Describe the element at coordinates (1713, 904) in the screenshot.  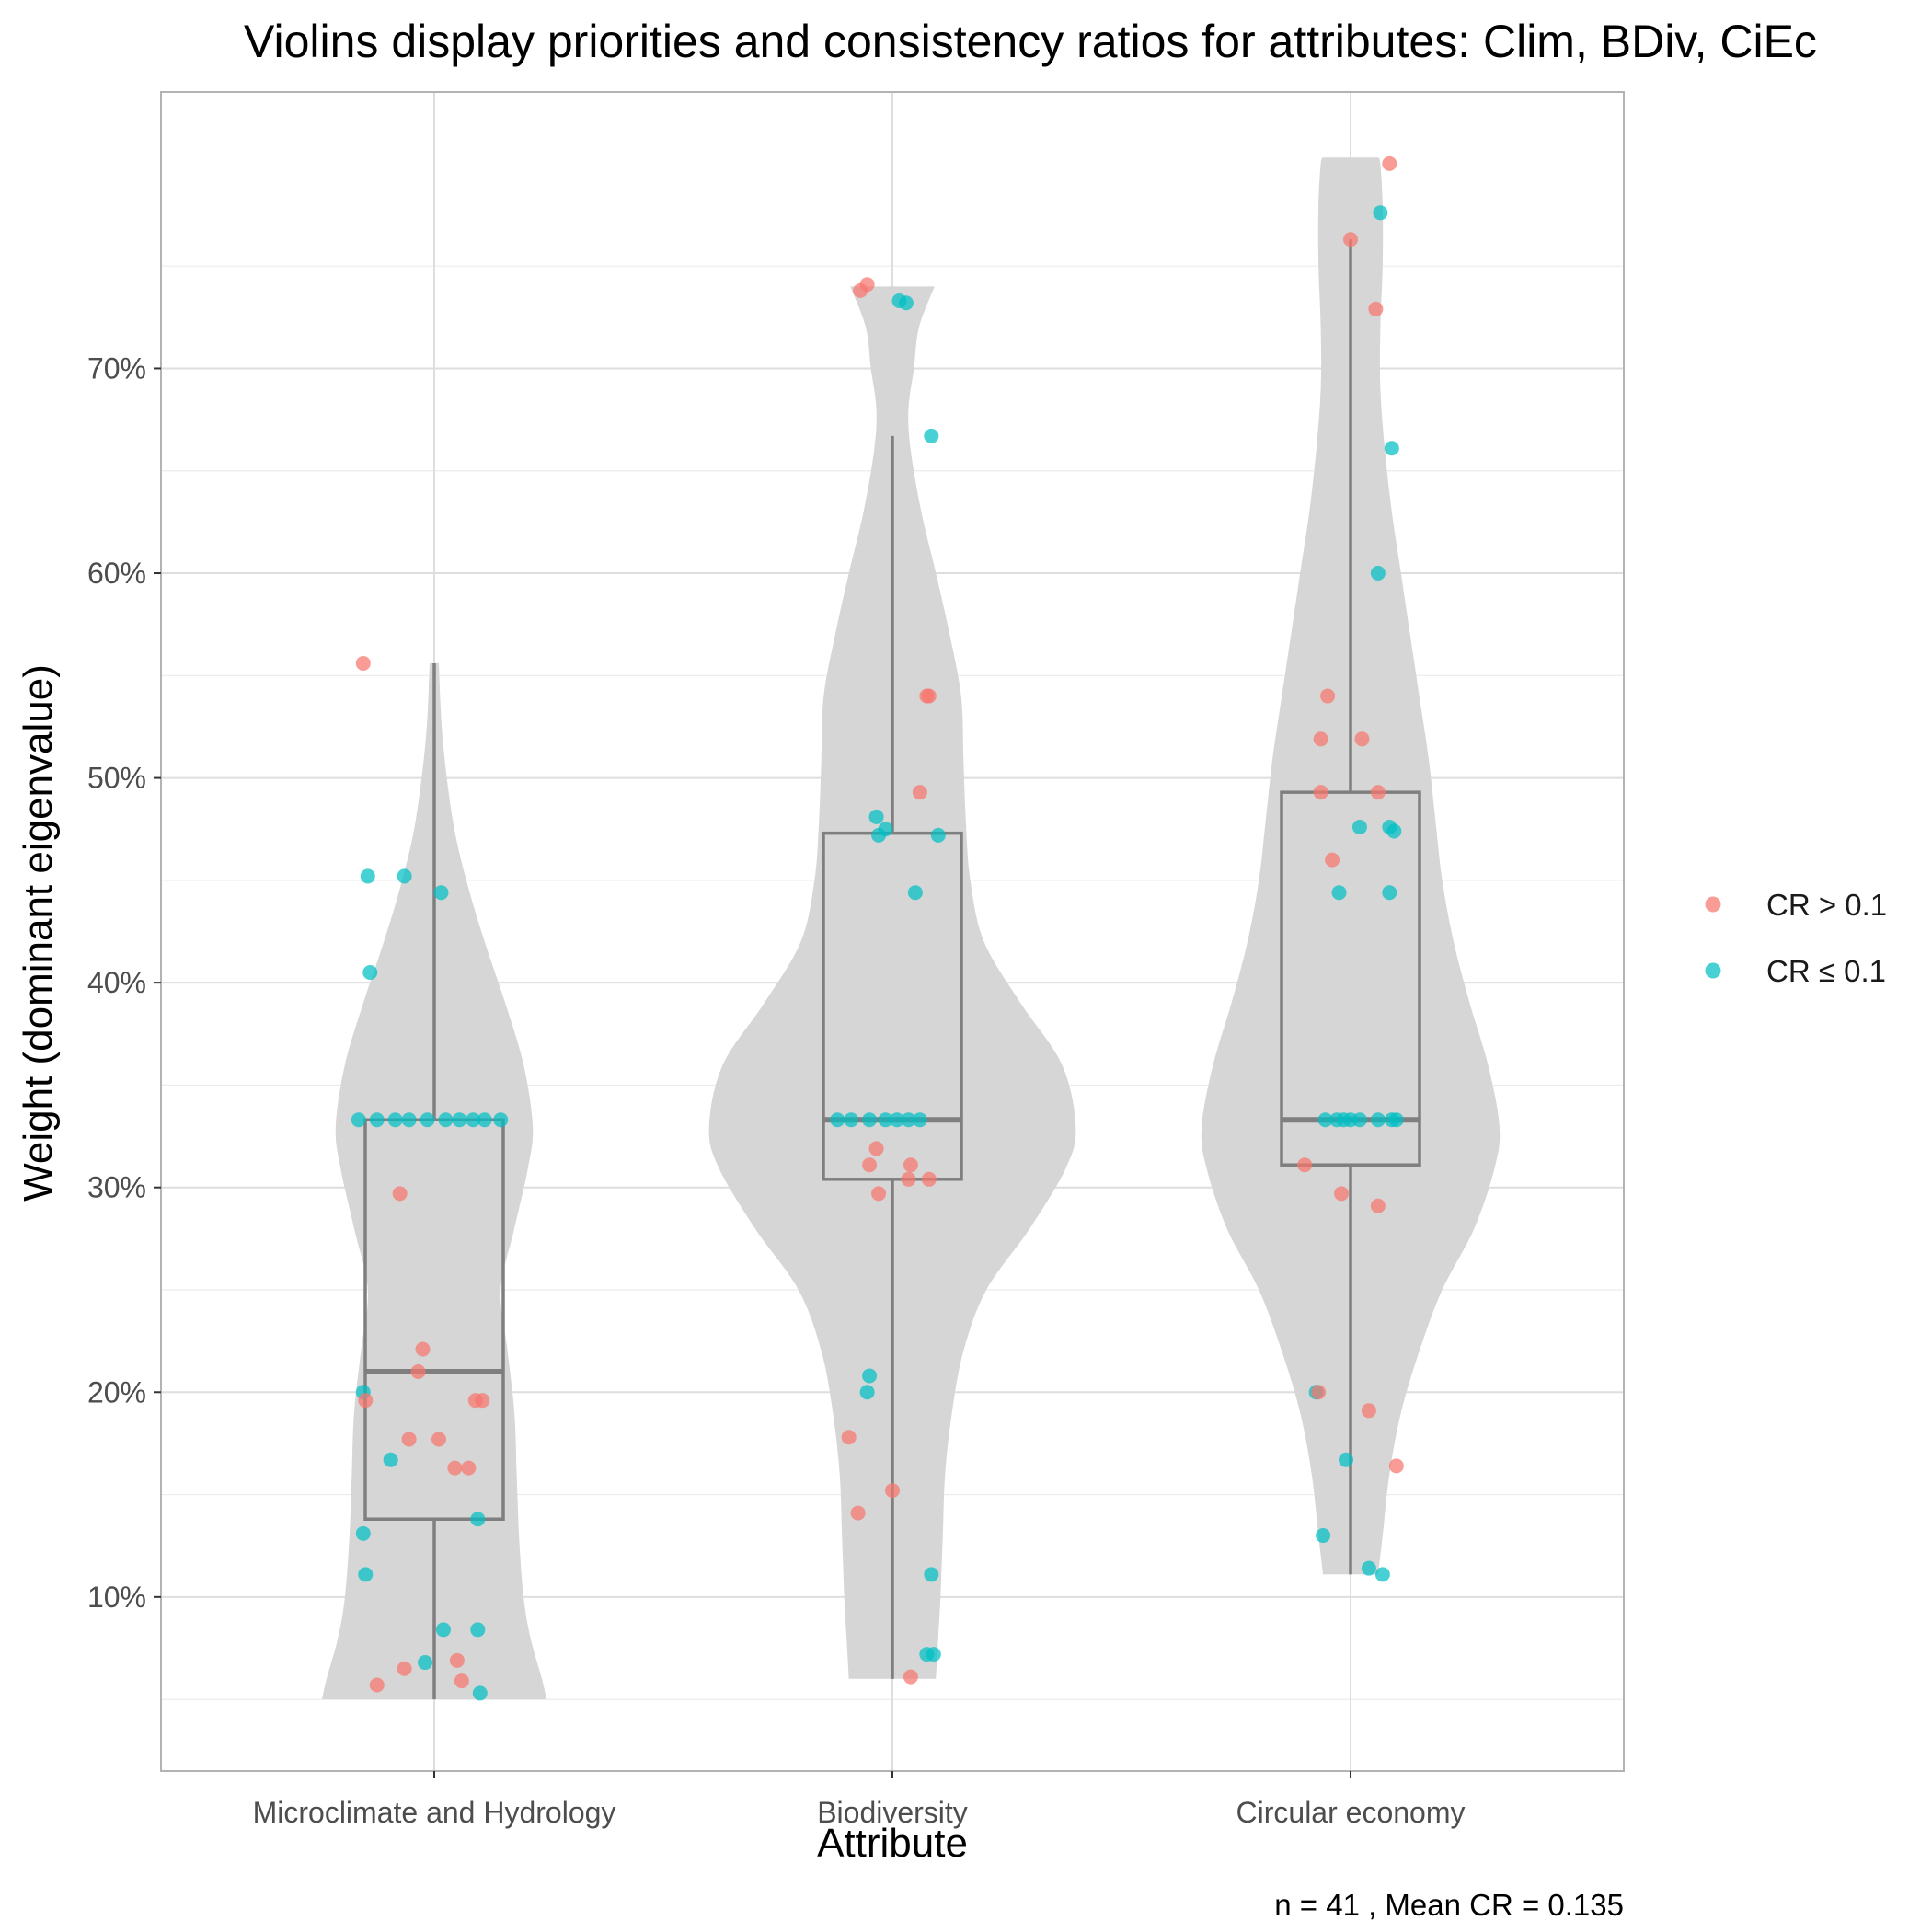
I see `legend-key-high` at that location.